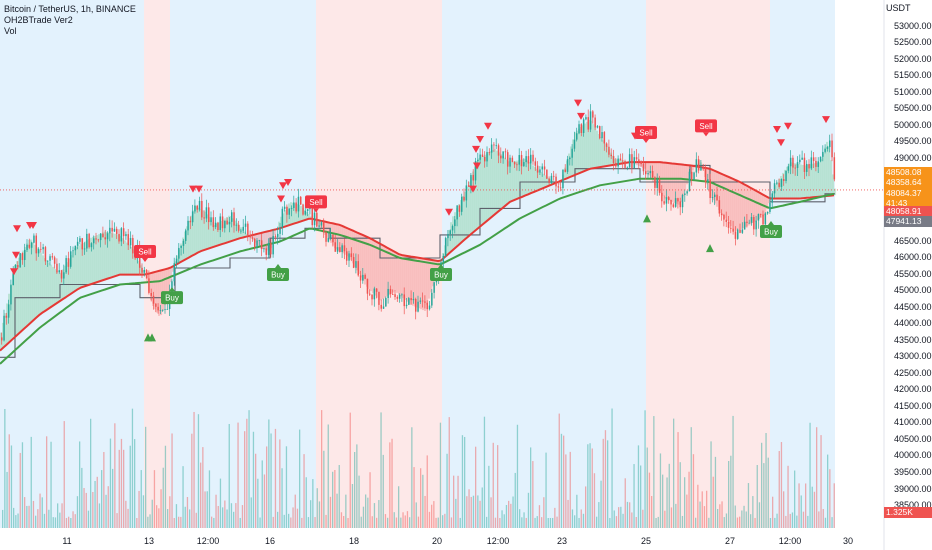 This screenshot has height=550, width=932. What do you see at coordinates (708, 264) in the screenshot?
I see `trend-zone-down` at bounding box center [708, 264].